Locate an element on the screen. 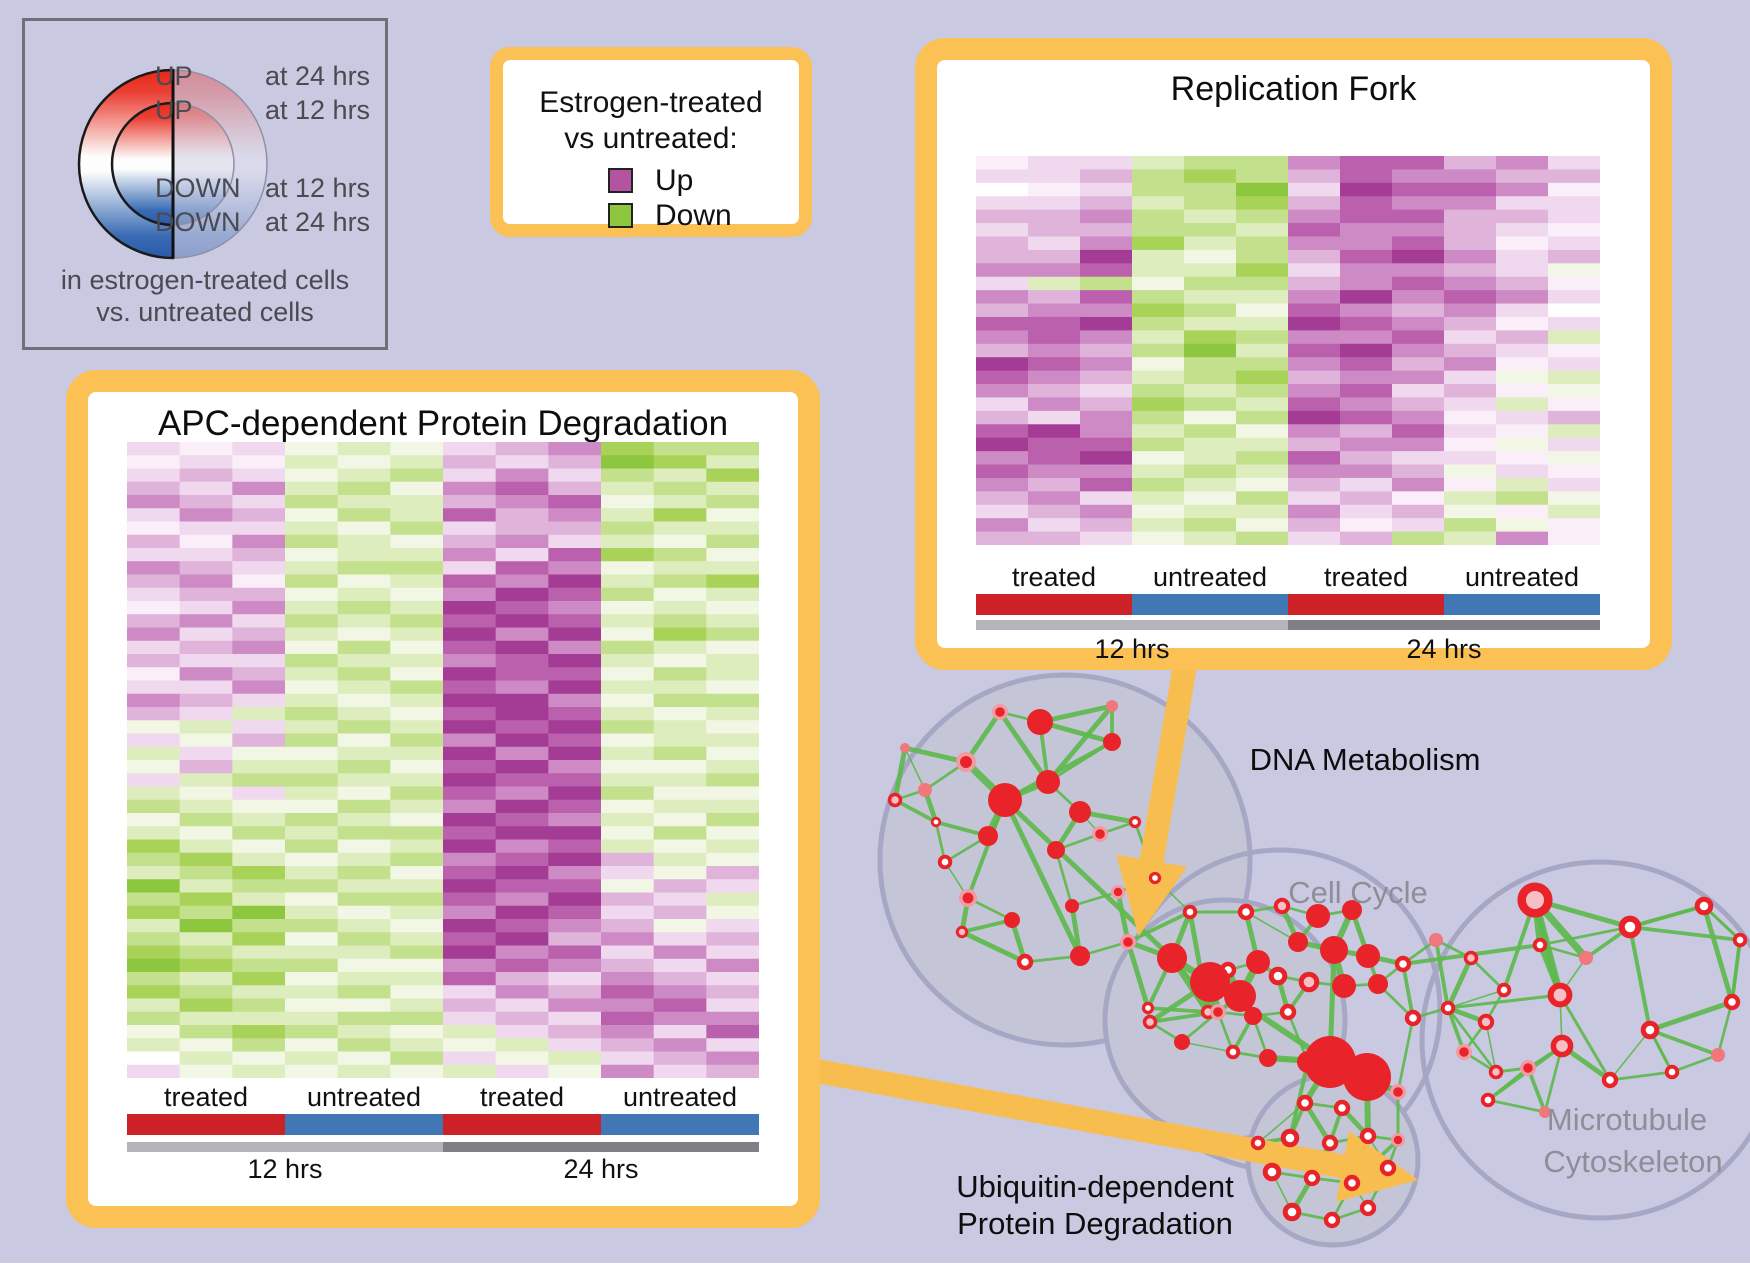 The width and height of the screenshot is (1750, 1279). apc-group-label-untreated-24: untreated is located at coordinates (680, 1097).